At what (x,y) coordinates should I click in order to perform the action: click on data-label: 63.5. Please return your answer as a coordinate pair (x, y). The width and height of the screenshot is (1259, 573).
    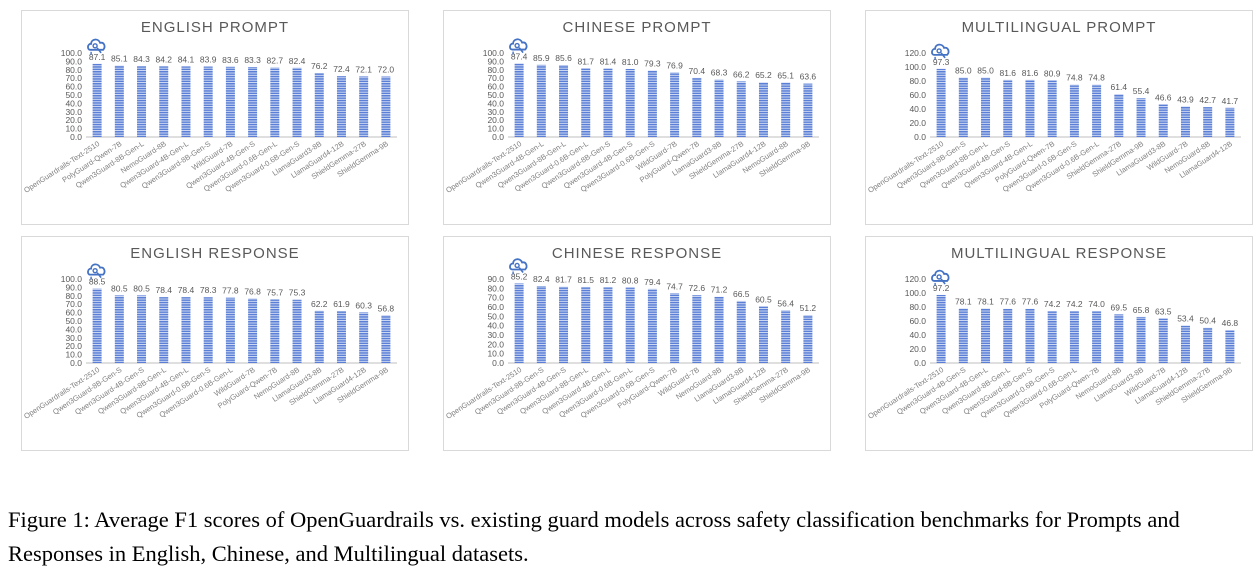
    Looking at the image, I should click on (1163, 312).